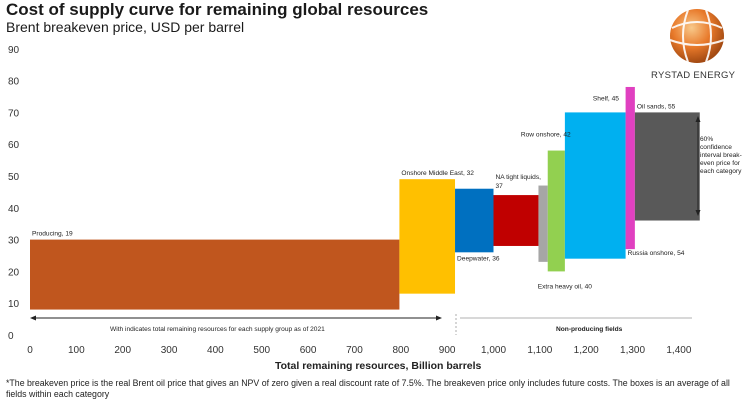 This screenshot has height=403, width=748. What do you see at coordinates (716, 147) in the screenshot?
I see `ci-text-line: confidence` at bounding box center [716, 147].